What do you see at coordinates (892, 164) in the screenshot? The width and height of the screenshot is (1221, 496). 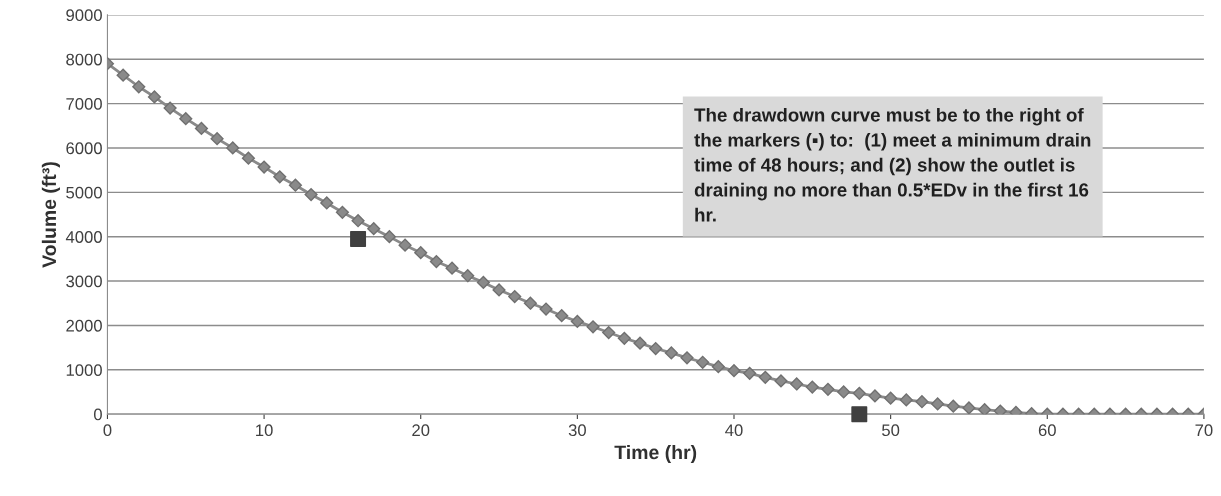 I see `annotation: The drawdown curve must be to the right of the markers (▪) to: (1) meet a minimum drain time of 48 hours; and (2) show the outlet is draining no more than 0.5*EDv in the first 16 hr.` at bounding box center [892, 164].